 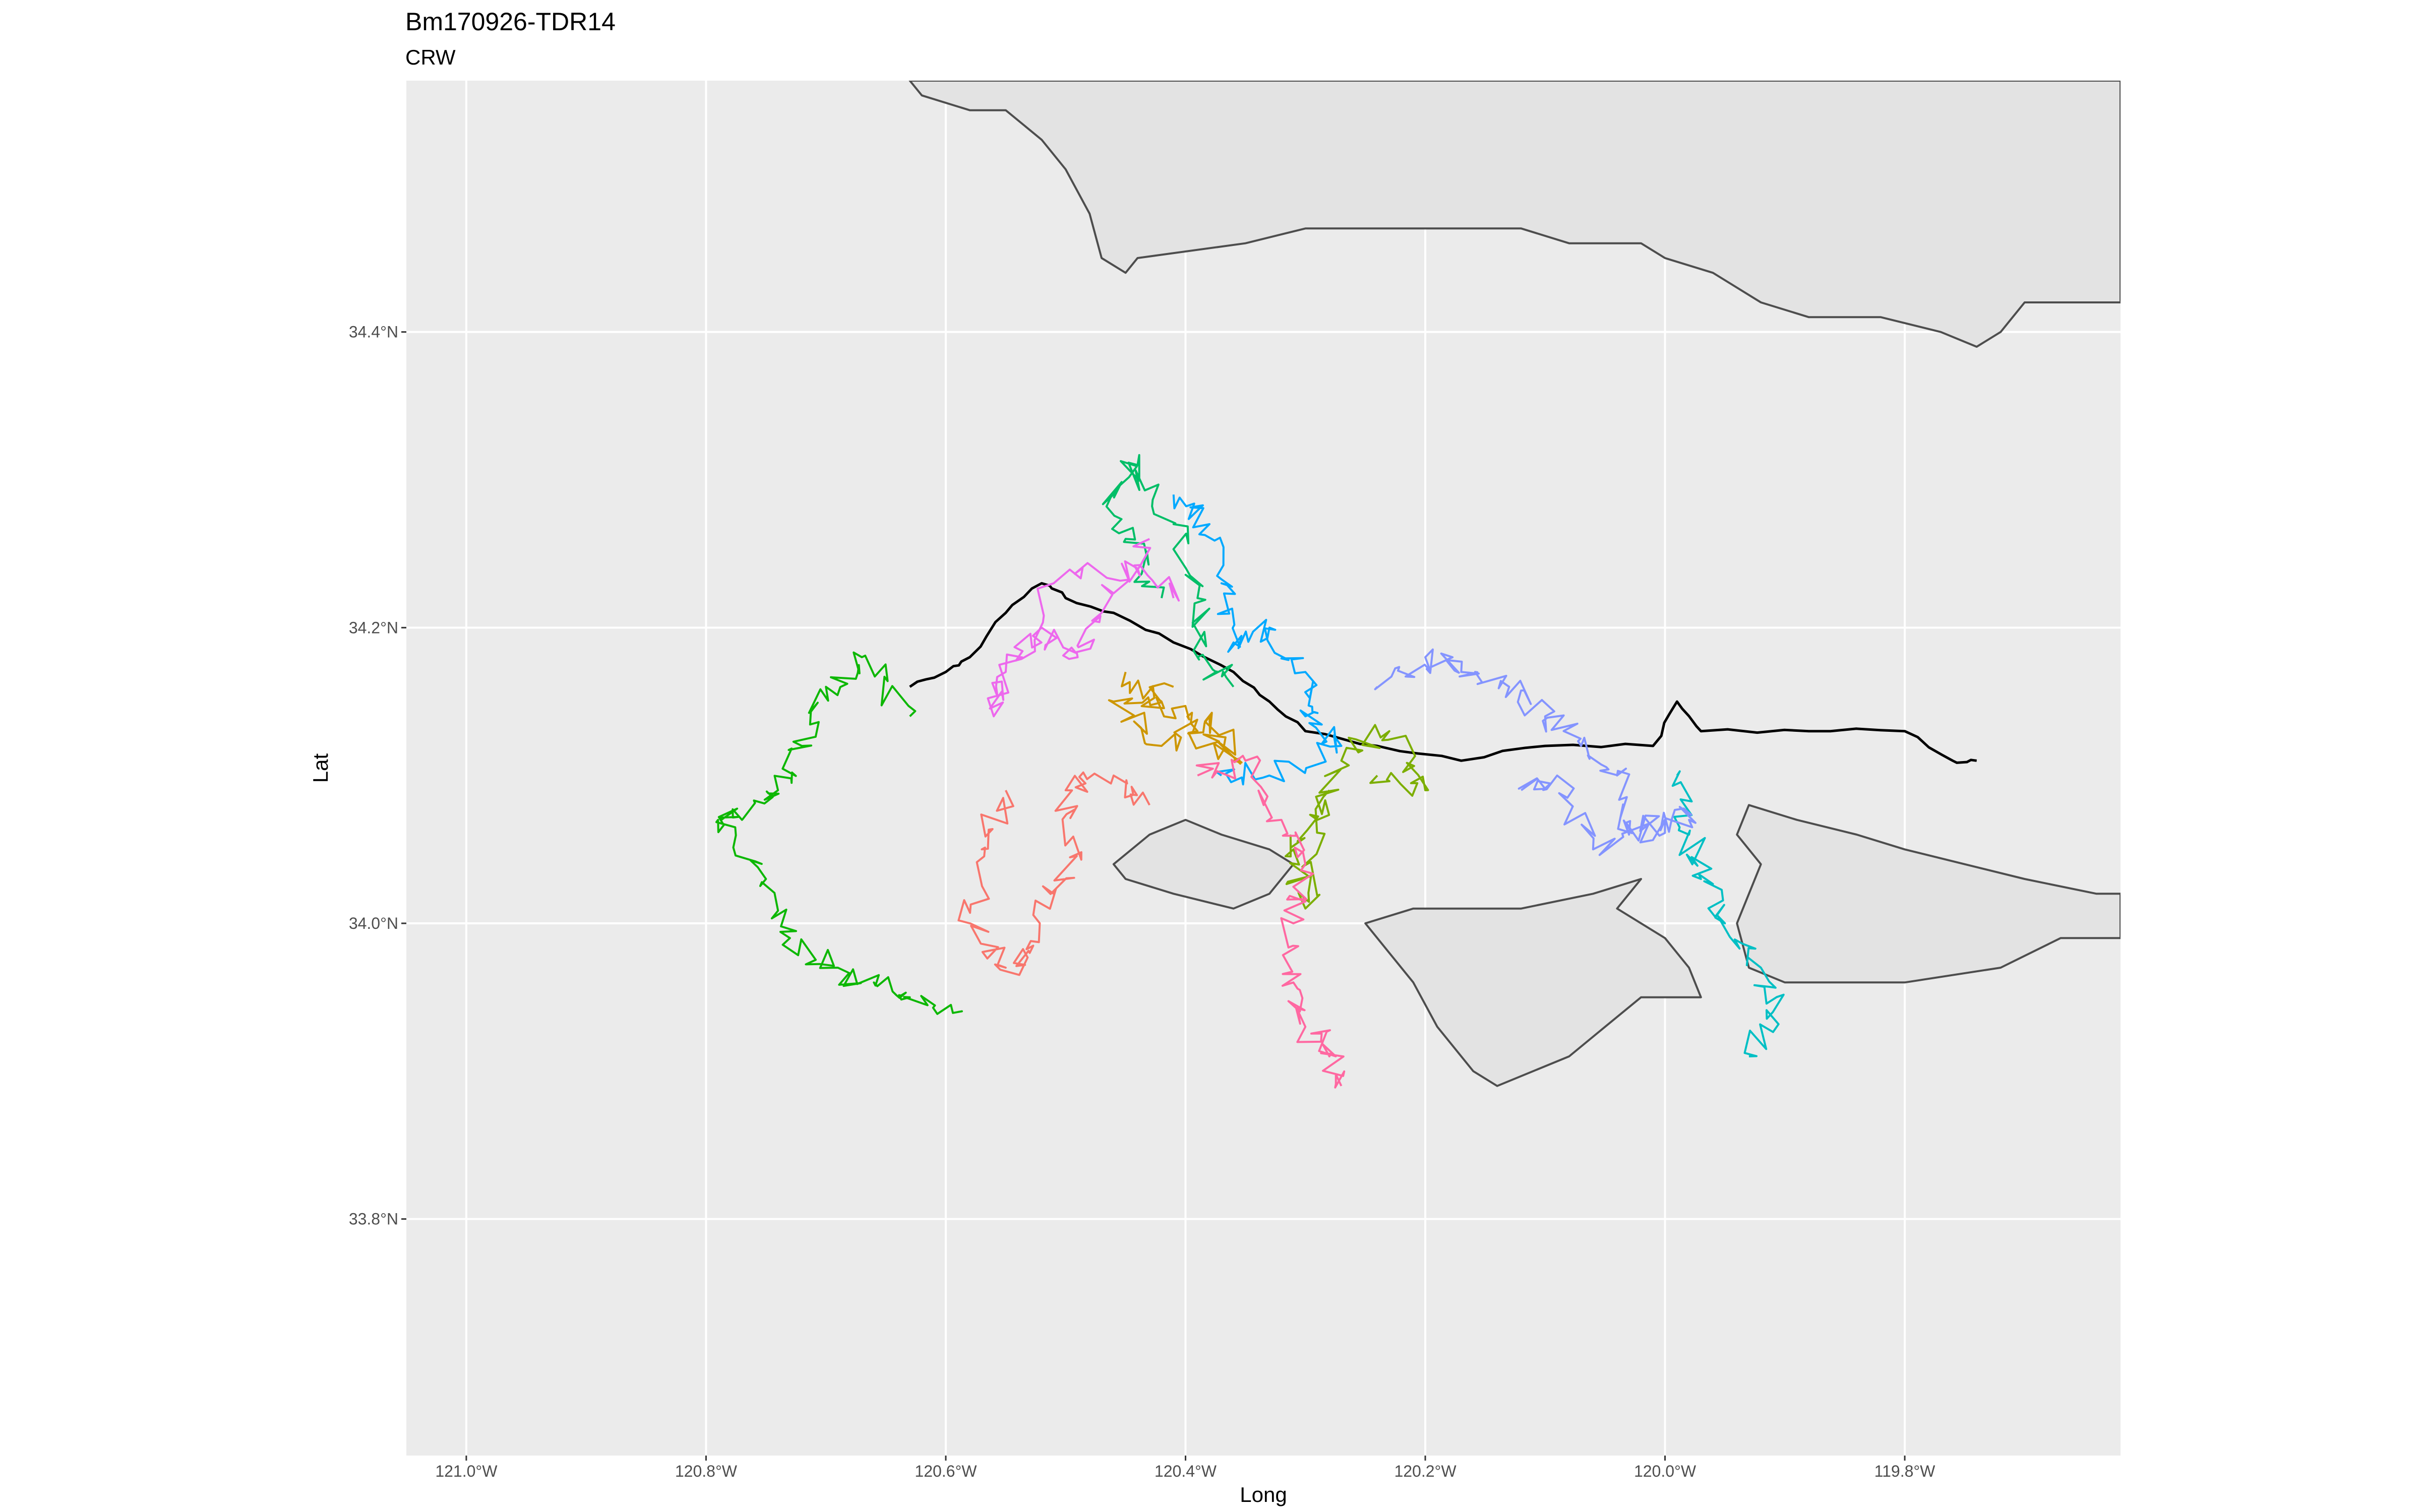 I want to click on land-mainland, so click(x=1515, y=215).